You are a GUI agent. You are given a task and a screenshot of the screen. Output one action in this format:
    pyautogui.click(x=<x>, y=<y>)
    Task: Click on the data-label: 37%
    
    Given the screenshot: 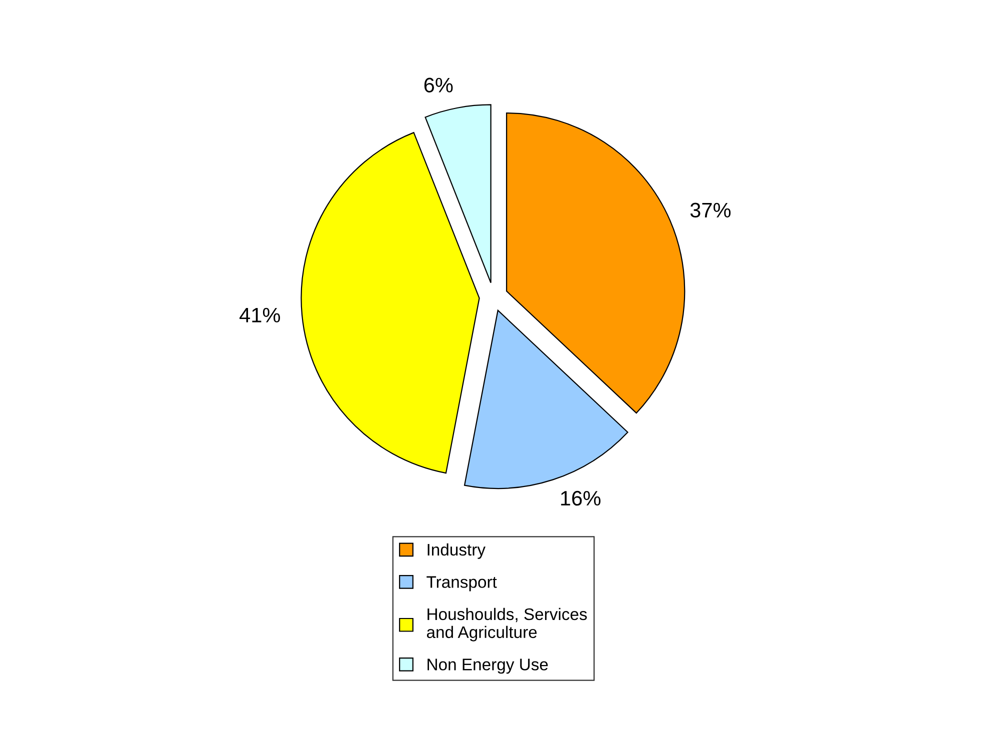 What is the action you would take?
    pyautogui.click(x=710, y=210)
    